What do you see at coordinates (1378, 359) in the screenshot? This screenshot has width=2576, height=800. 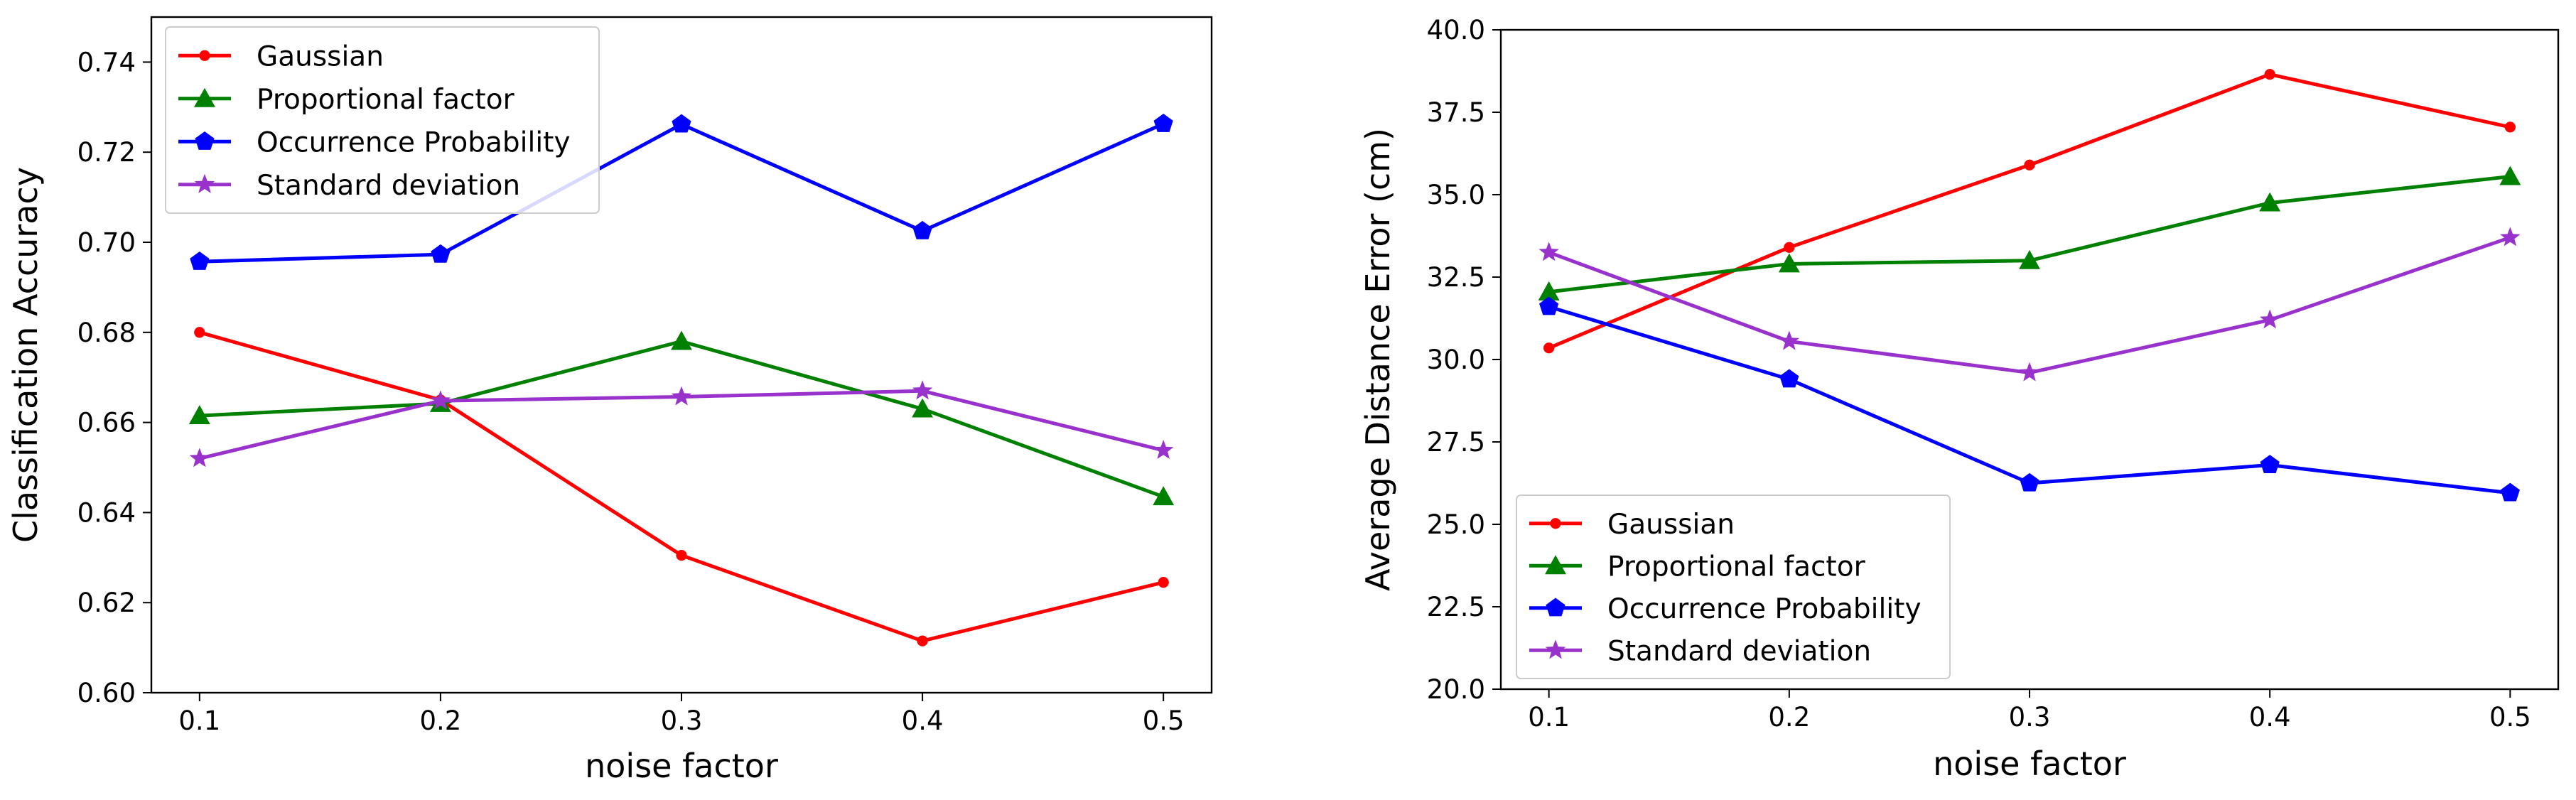 I see `y-axis-label: Average Distance Error (cm)` at bounding box center [1378, 359].